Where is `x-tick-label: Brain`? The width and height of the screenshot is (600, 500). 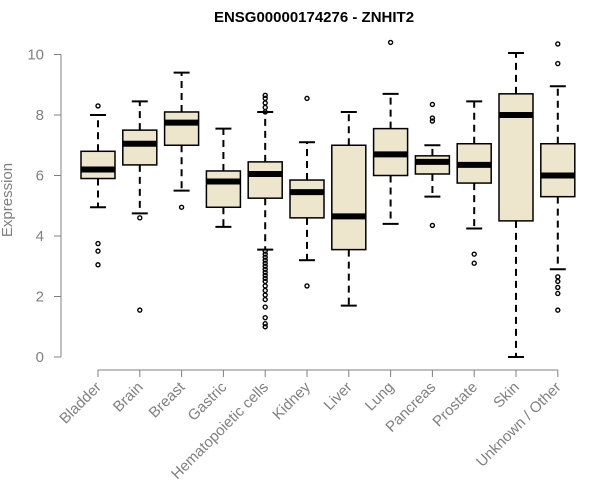 x-tick-label: Brain is located at coordinates (128, 397).